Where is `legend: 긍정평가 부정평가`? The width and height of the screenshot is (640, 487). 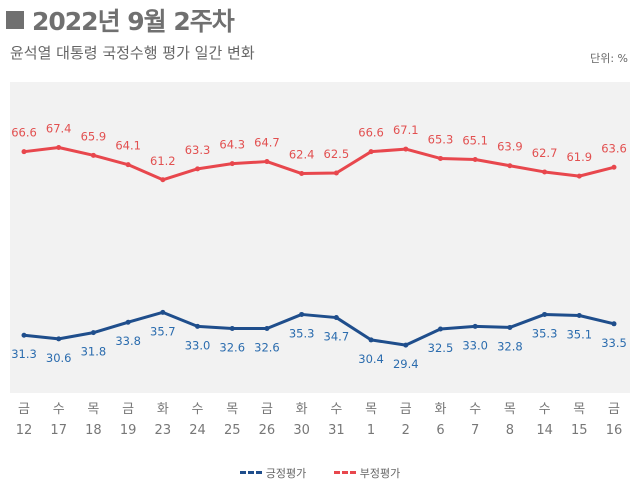
legend: 긍정평가 부정평가 is located at coordinates (320, 473).